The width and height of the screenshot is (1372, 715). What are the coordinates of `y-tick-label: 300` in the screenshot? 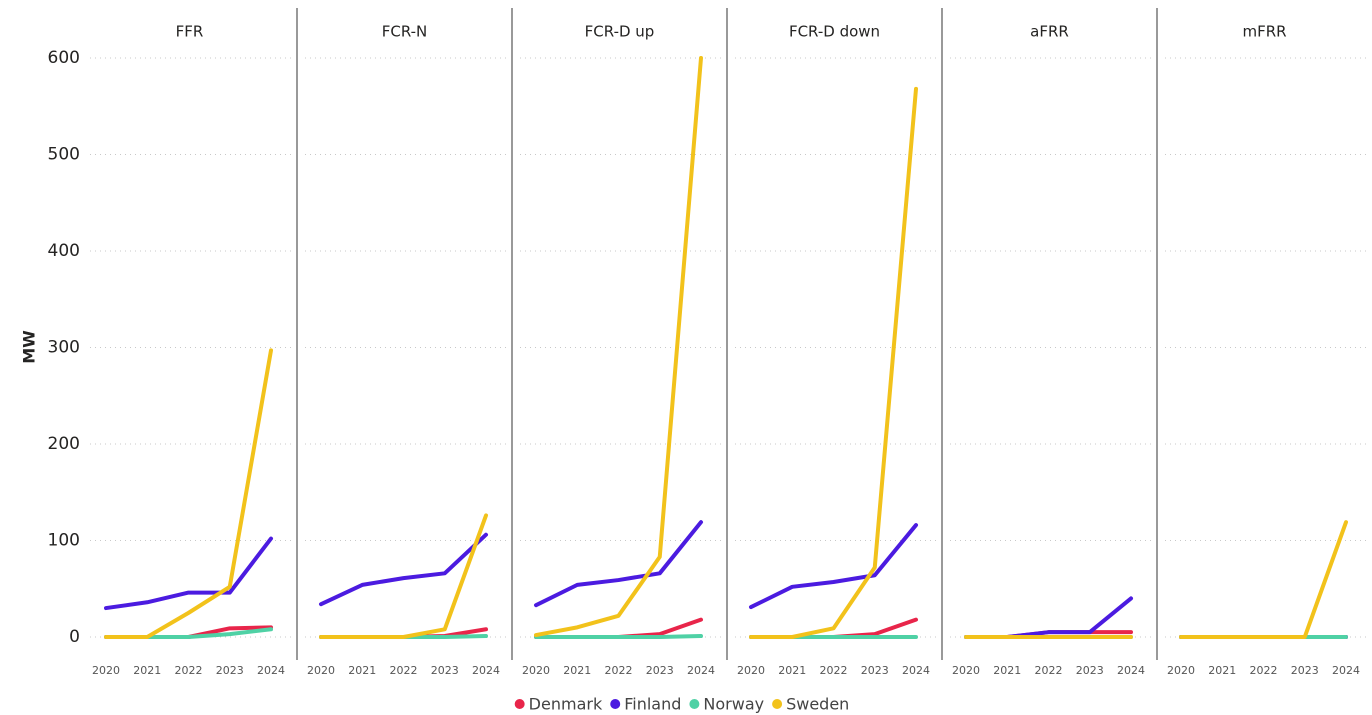 It's located at (64, 348).